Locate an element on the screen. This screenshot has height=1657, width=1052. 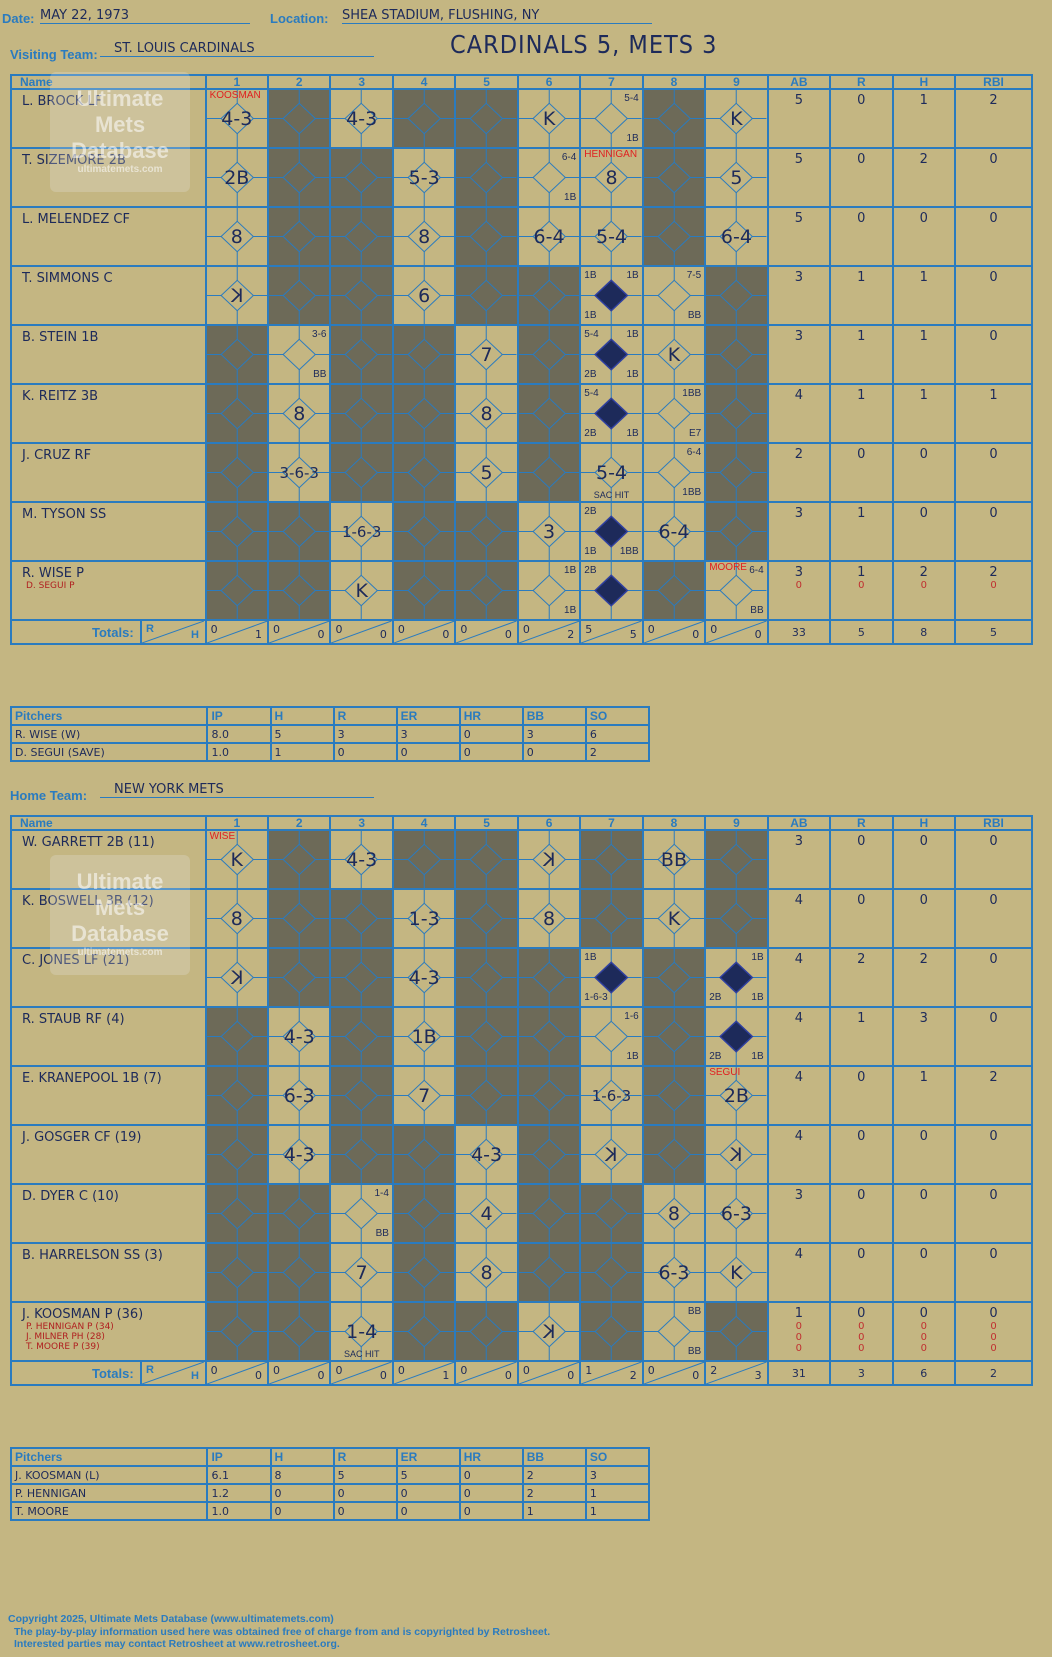
batter-row: T. SIZEMORE 2B 2B 5-3 6-4 1B 8 HENNIGAN 5 5 0 2 0 is located at coordinates (521, 177).